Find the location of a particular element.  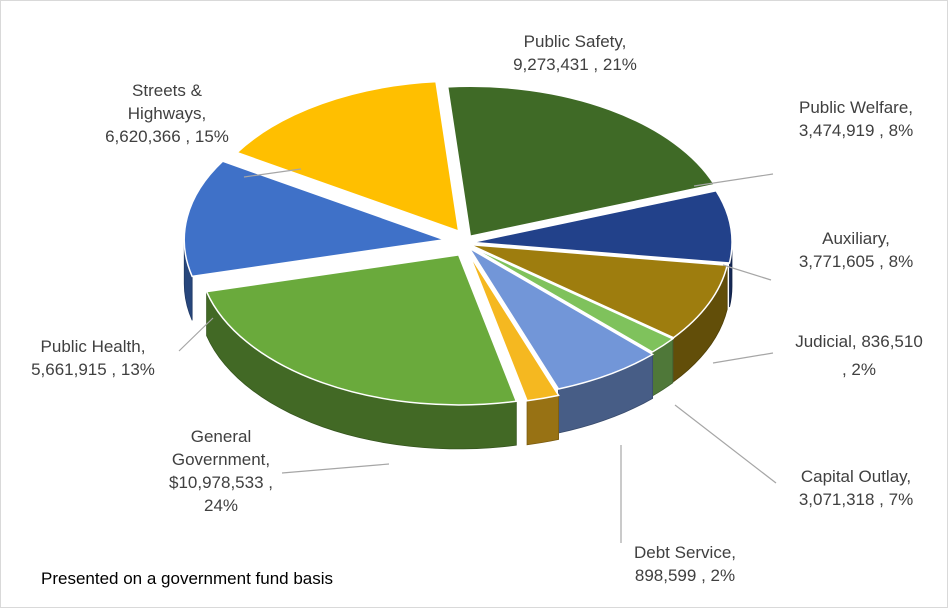

pie-slice-debt-service is located at coordinates (514, 328).